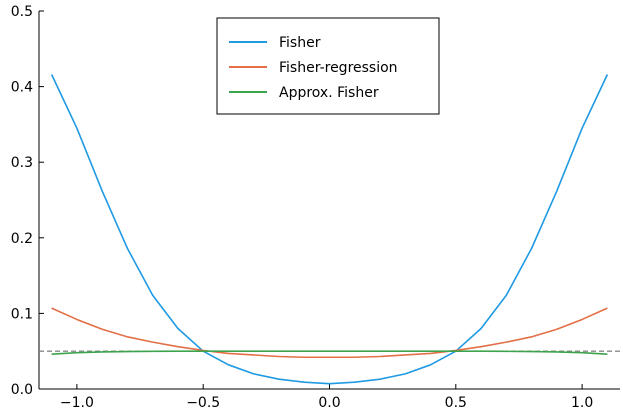 The image size is (623, 415). What do you see at coordinates (338, 68) in the screenshot?
I see `legend-label: Fisher-regression` at bounding box center [338, 68].